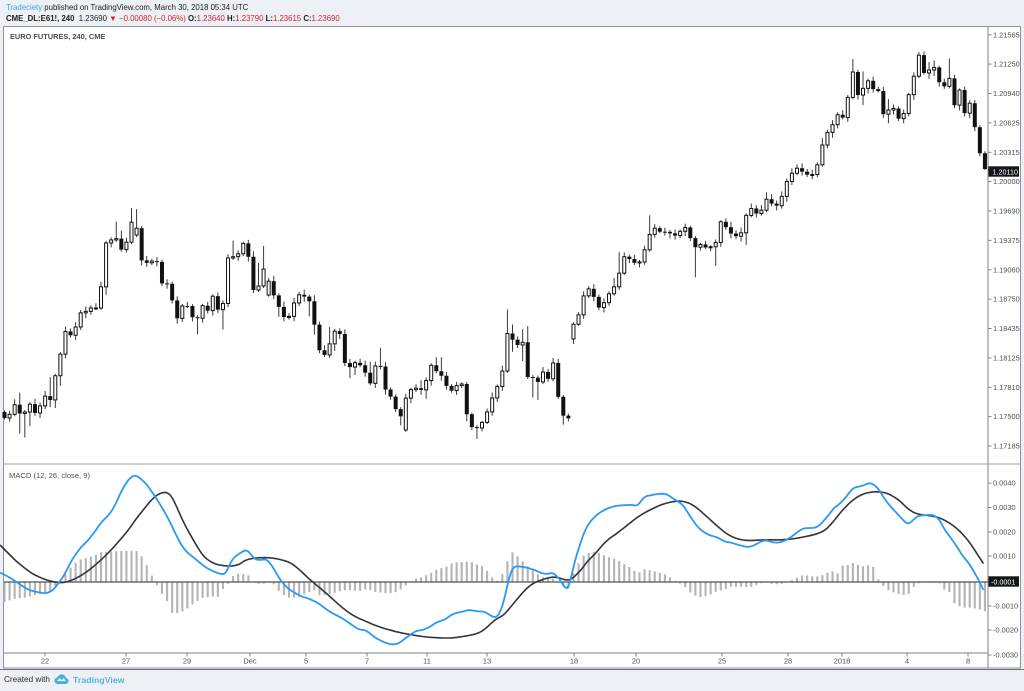 The width and height of the screenshot is (1024, 691). I want to click on svg-text: -0.0020, so click(1005, 630).